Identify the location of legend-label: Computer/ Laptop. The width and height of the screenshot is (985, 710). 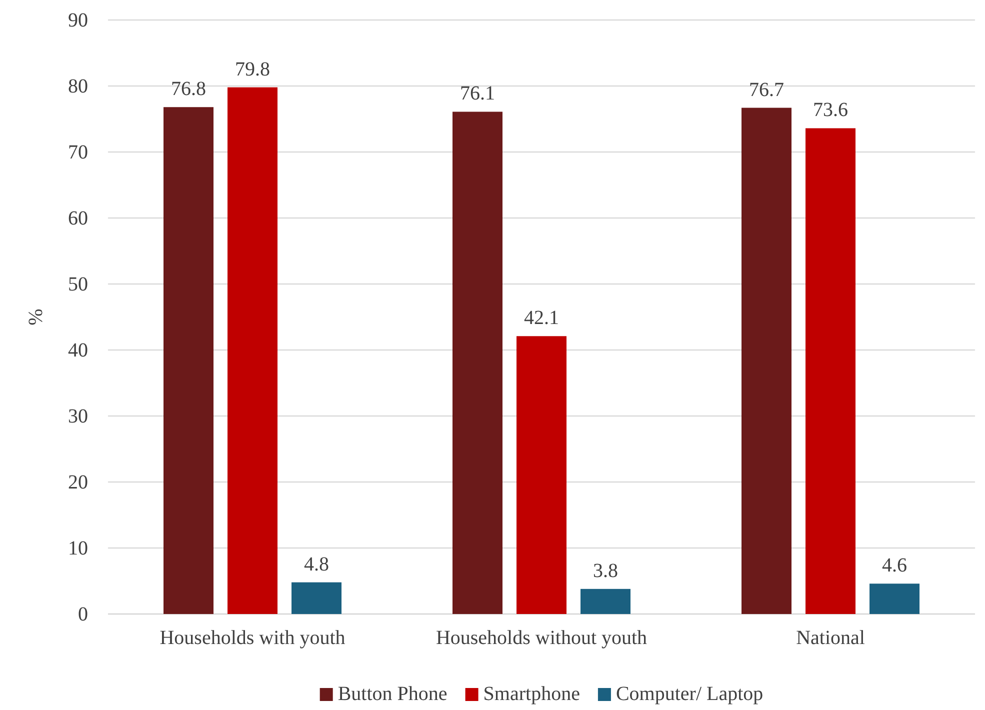
(690, 694).